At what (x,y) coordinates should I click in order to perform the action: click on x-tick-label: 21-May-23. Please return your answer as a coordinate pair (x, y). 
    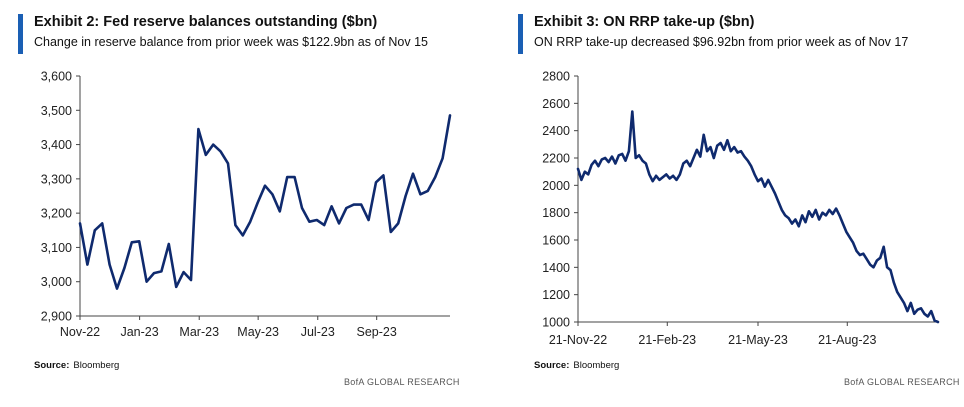
    Looking at the image, I should click on (758, 340).